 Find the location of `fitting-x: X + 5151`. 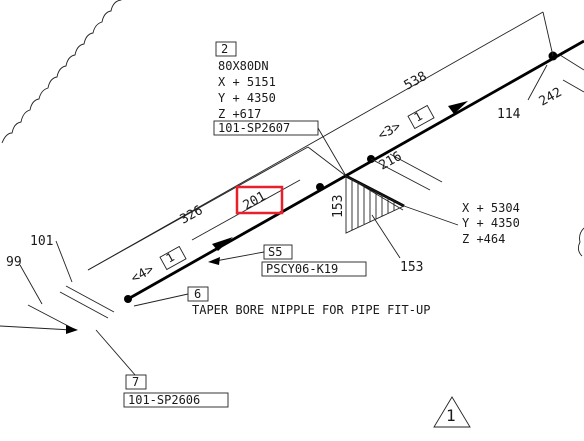

fitting-x: X + 5151 is located at coordinates (247, 82).